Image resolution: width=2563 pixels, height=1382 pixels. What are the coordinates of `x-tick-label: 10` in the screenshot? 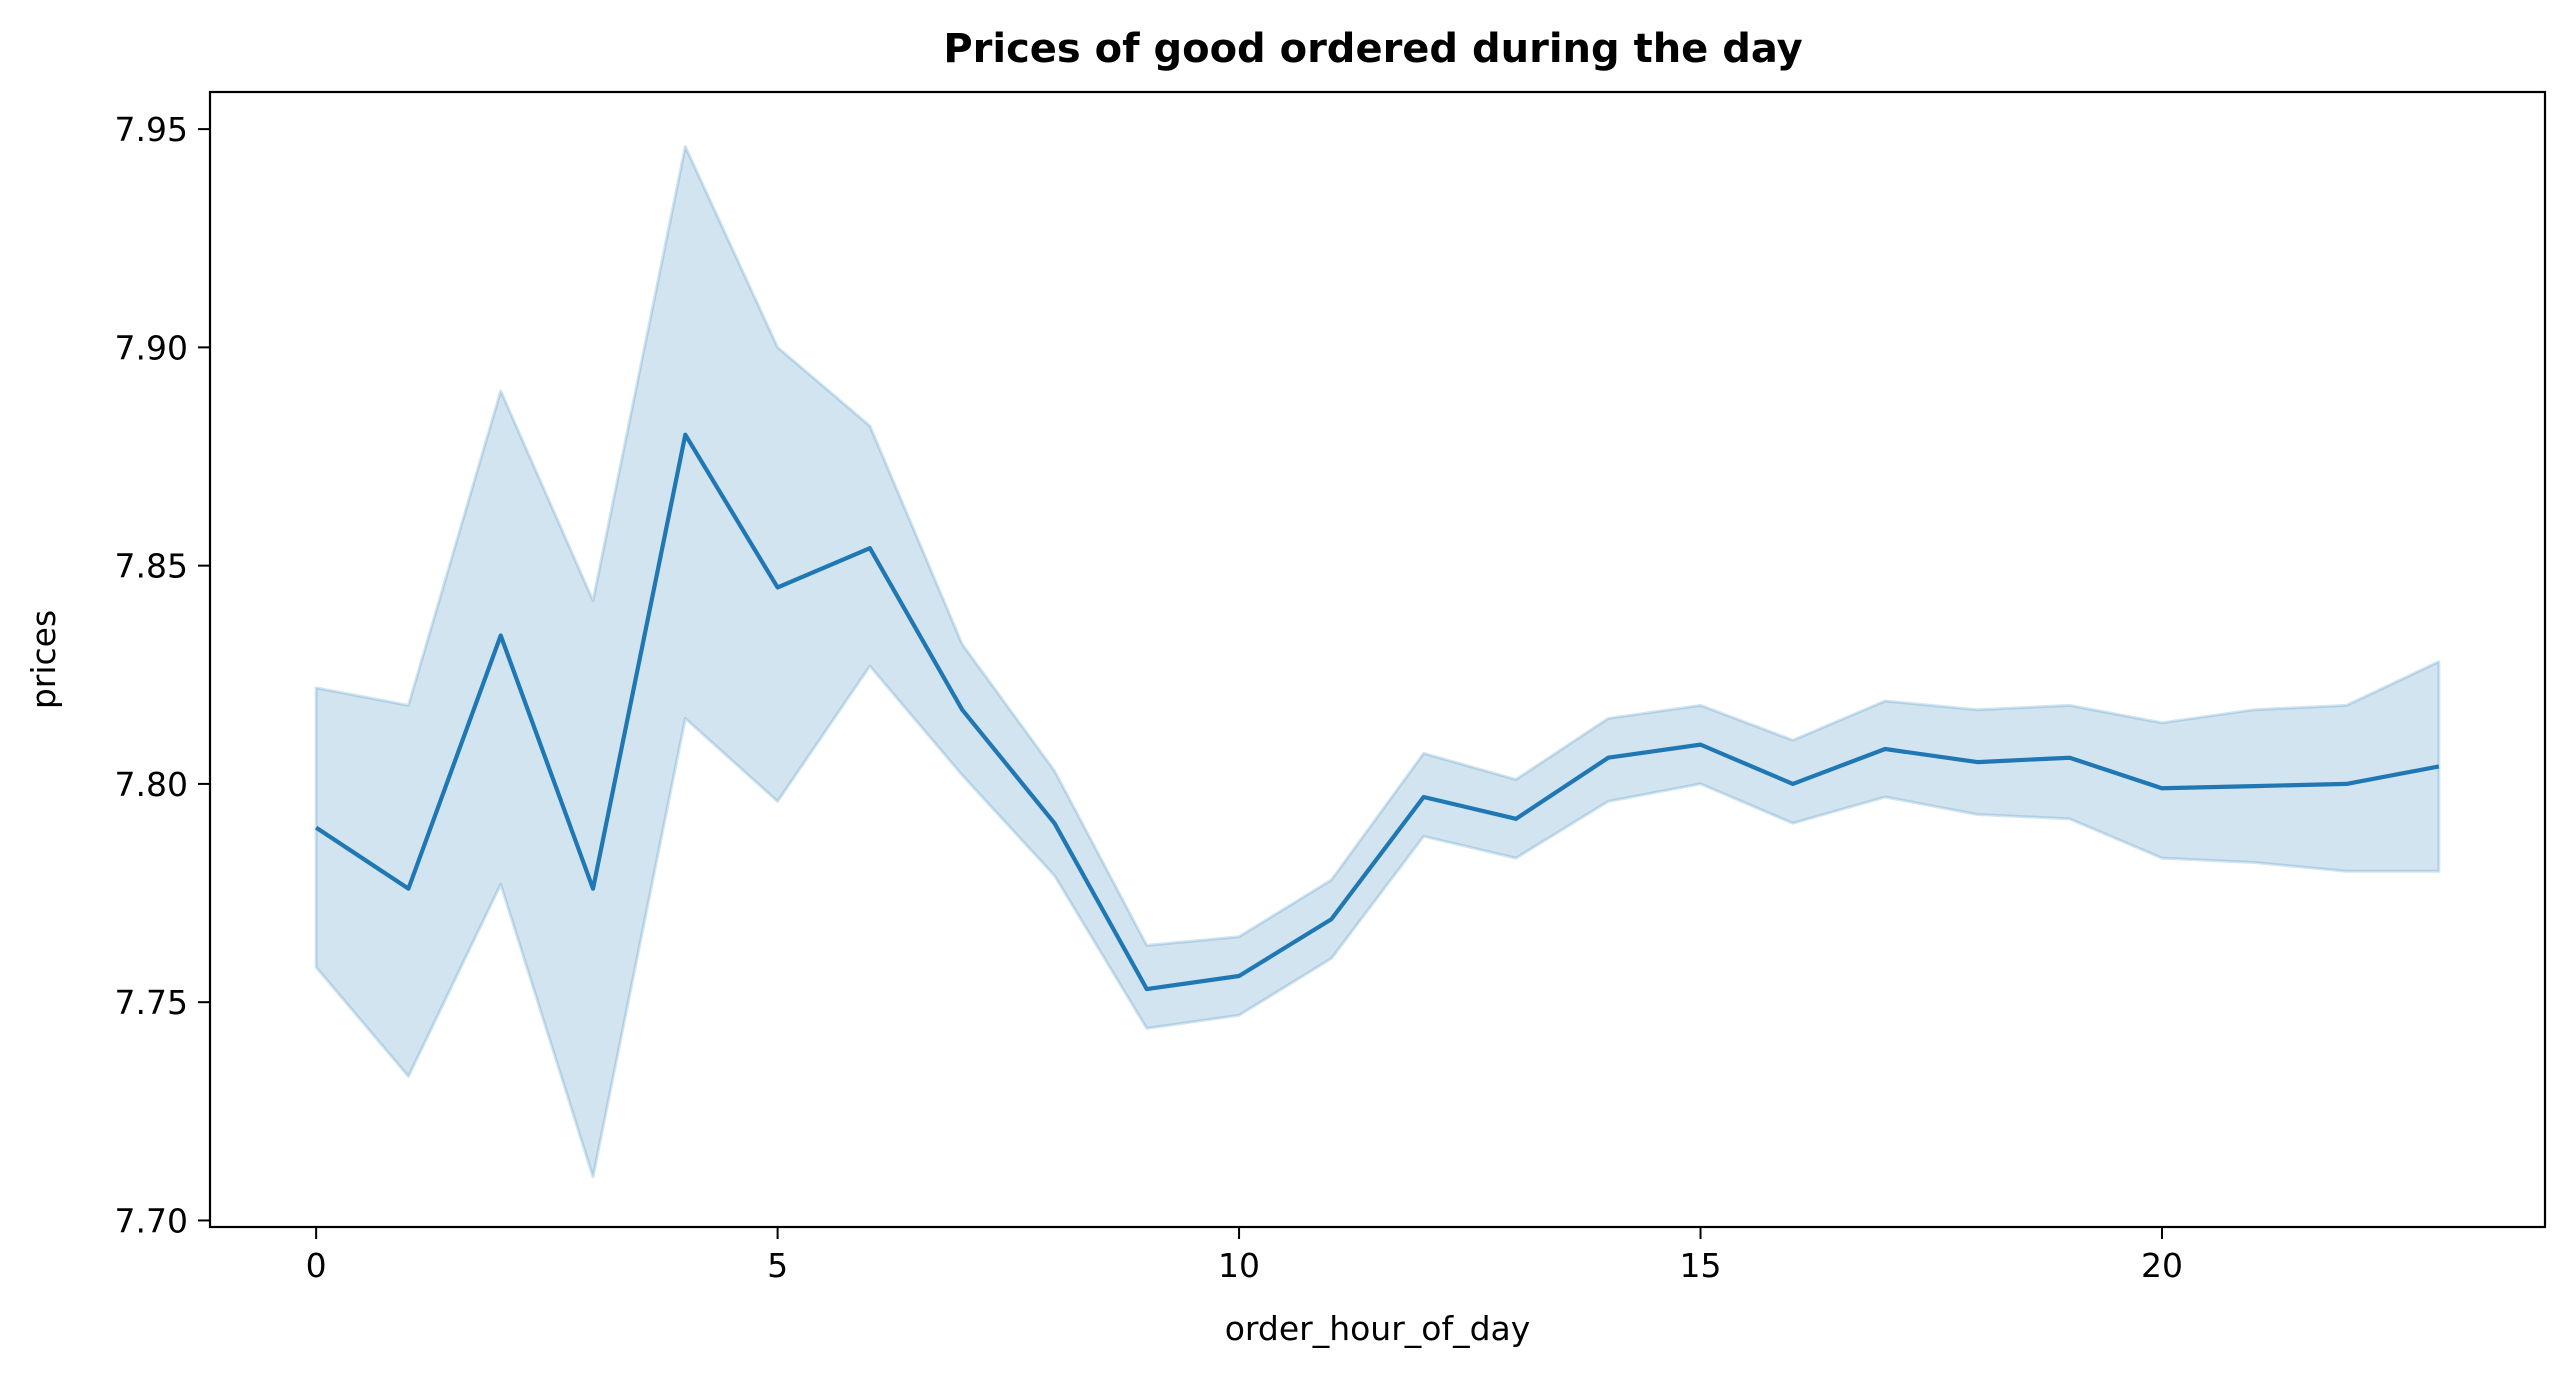 It's located at (1239, 1265).